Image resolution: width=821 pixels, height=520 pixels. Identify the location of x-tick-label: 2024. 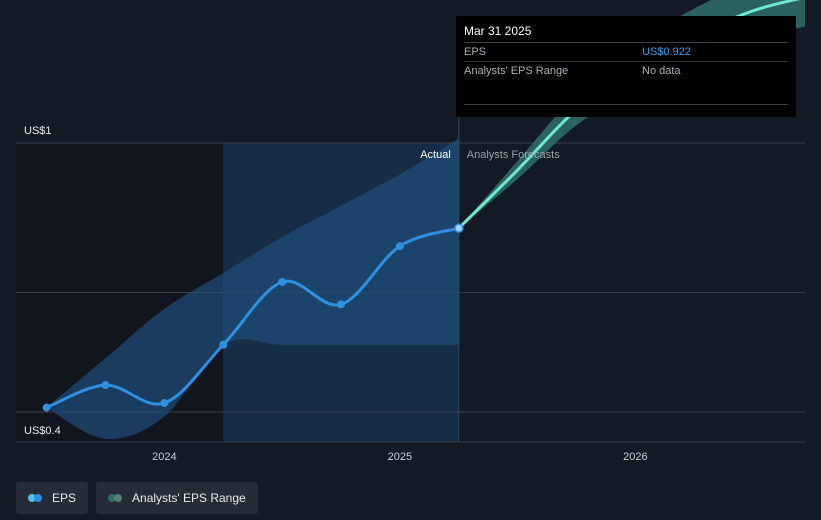
(164, 457).